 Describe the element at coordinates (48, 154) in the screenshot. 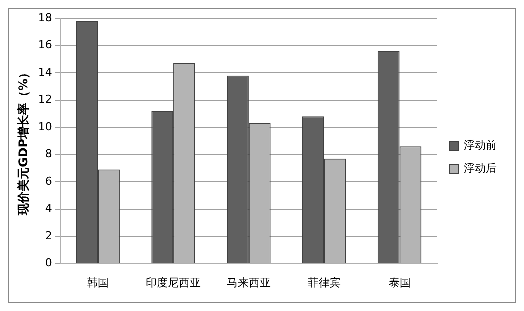

I see `y-tick-label: 8` at that location.